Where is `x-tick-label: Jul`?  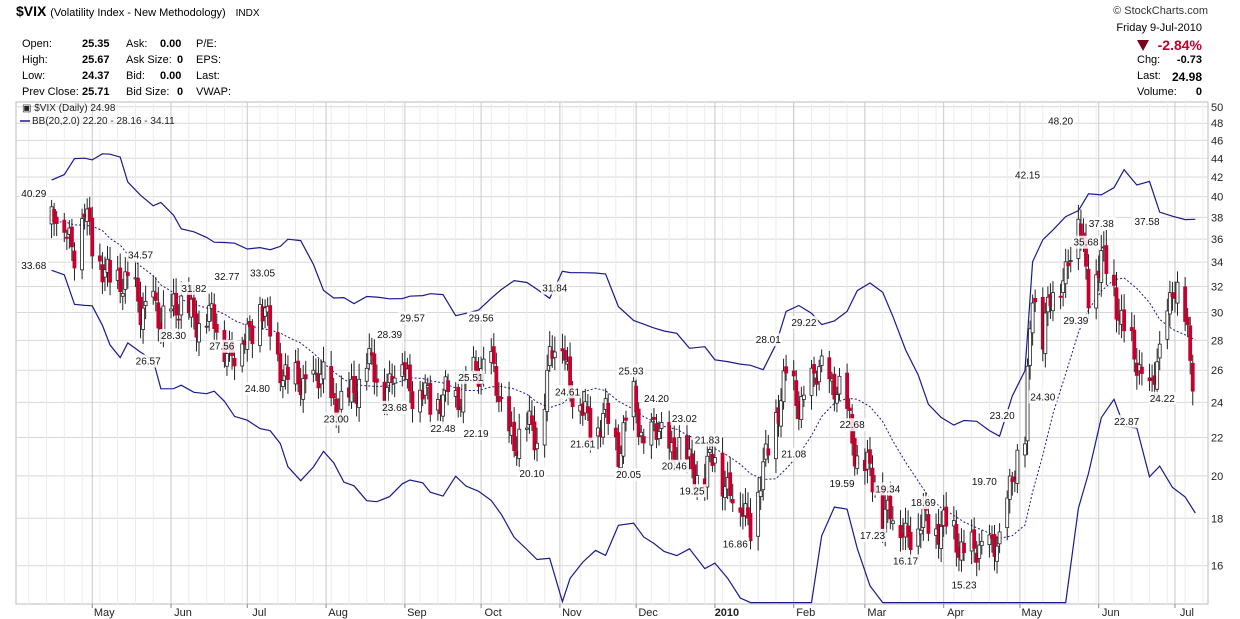 x-tick-label: Jul is located at coordinates (1187, 613).